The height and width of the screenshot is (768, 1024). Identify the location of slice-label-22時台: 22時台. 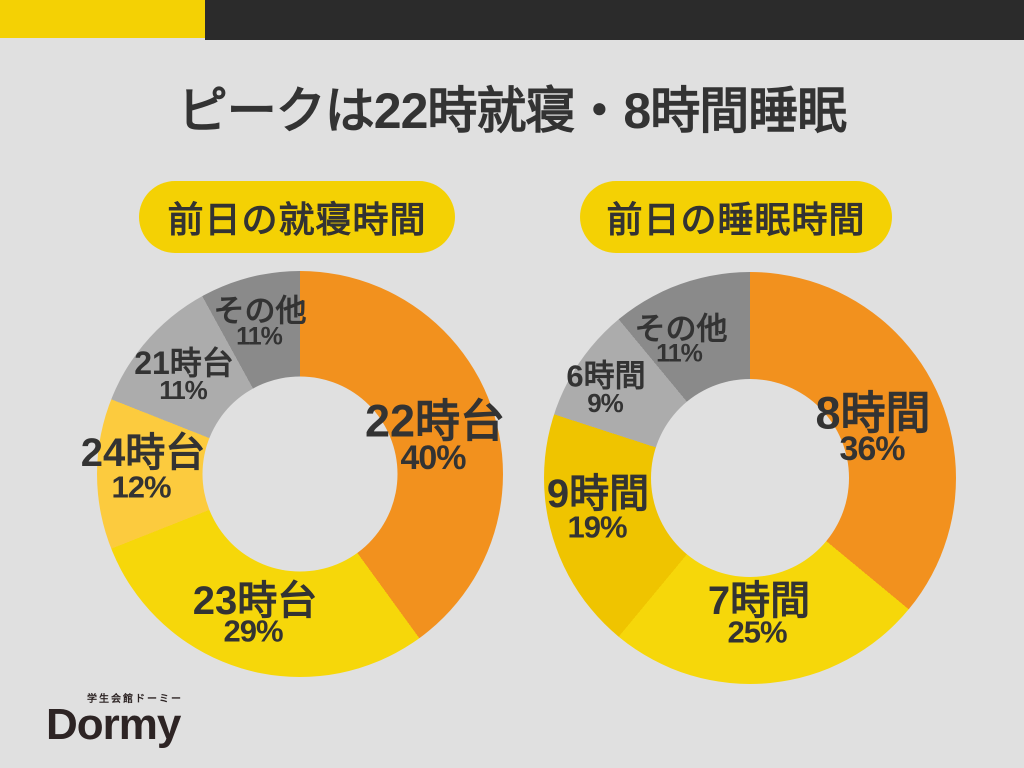
(435, 421).